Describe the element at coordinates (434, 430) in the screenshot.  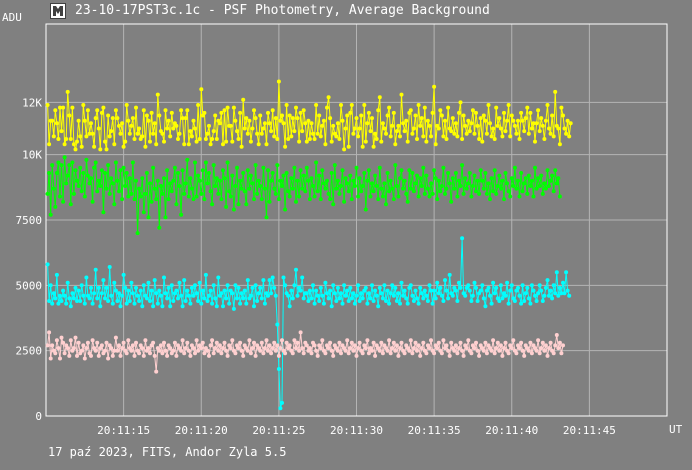
I see `x-tick-label: 20:11:35` at that location.